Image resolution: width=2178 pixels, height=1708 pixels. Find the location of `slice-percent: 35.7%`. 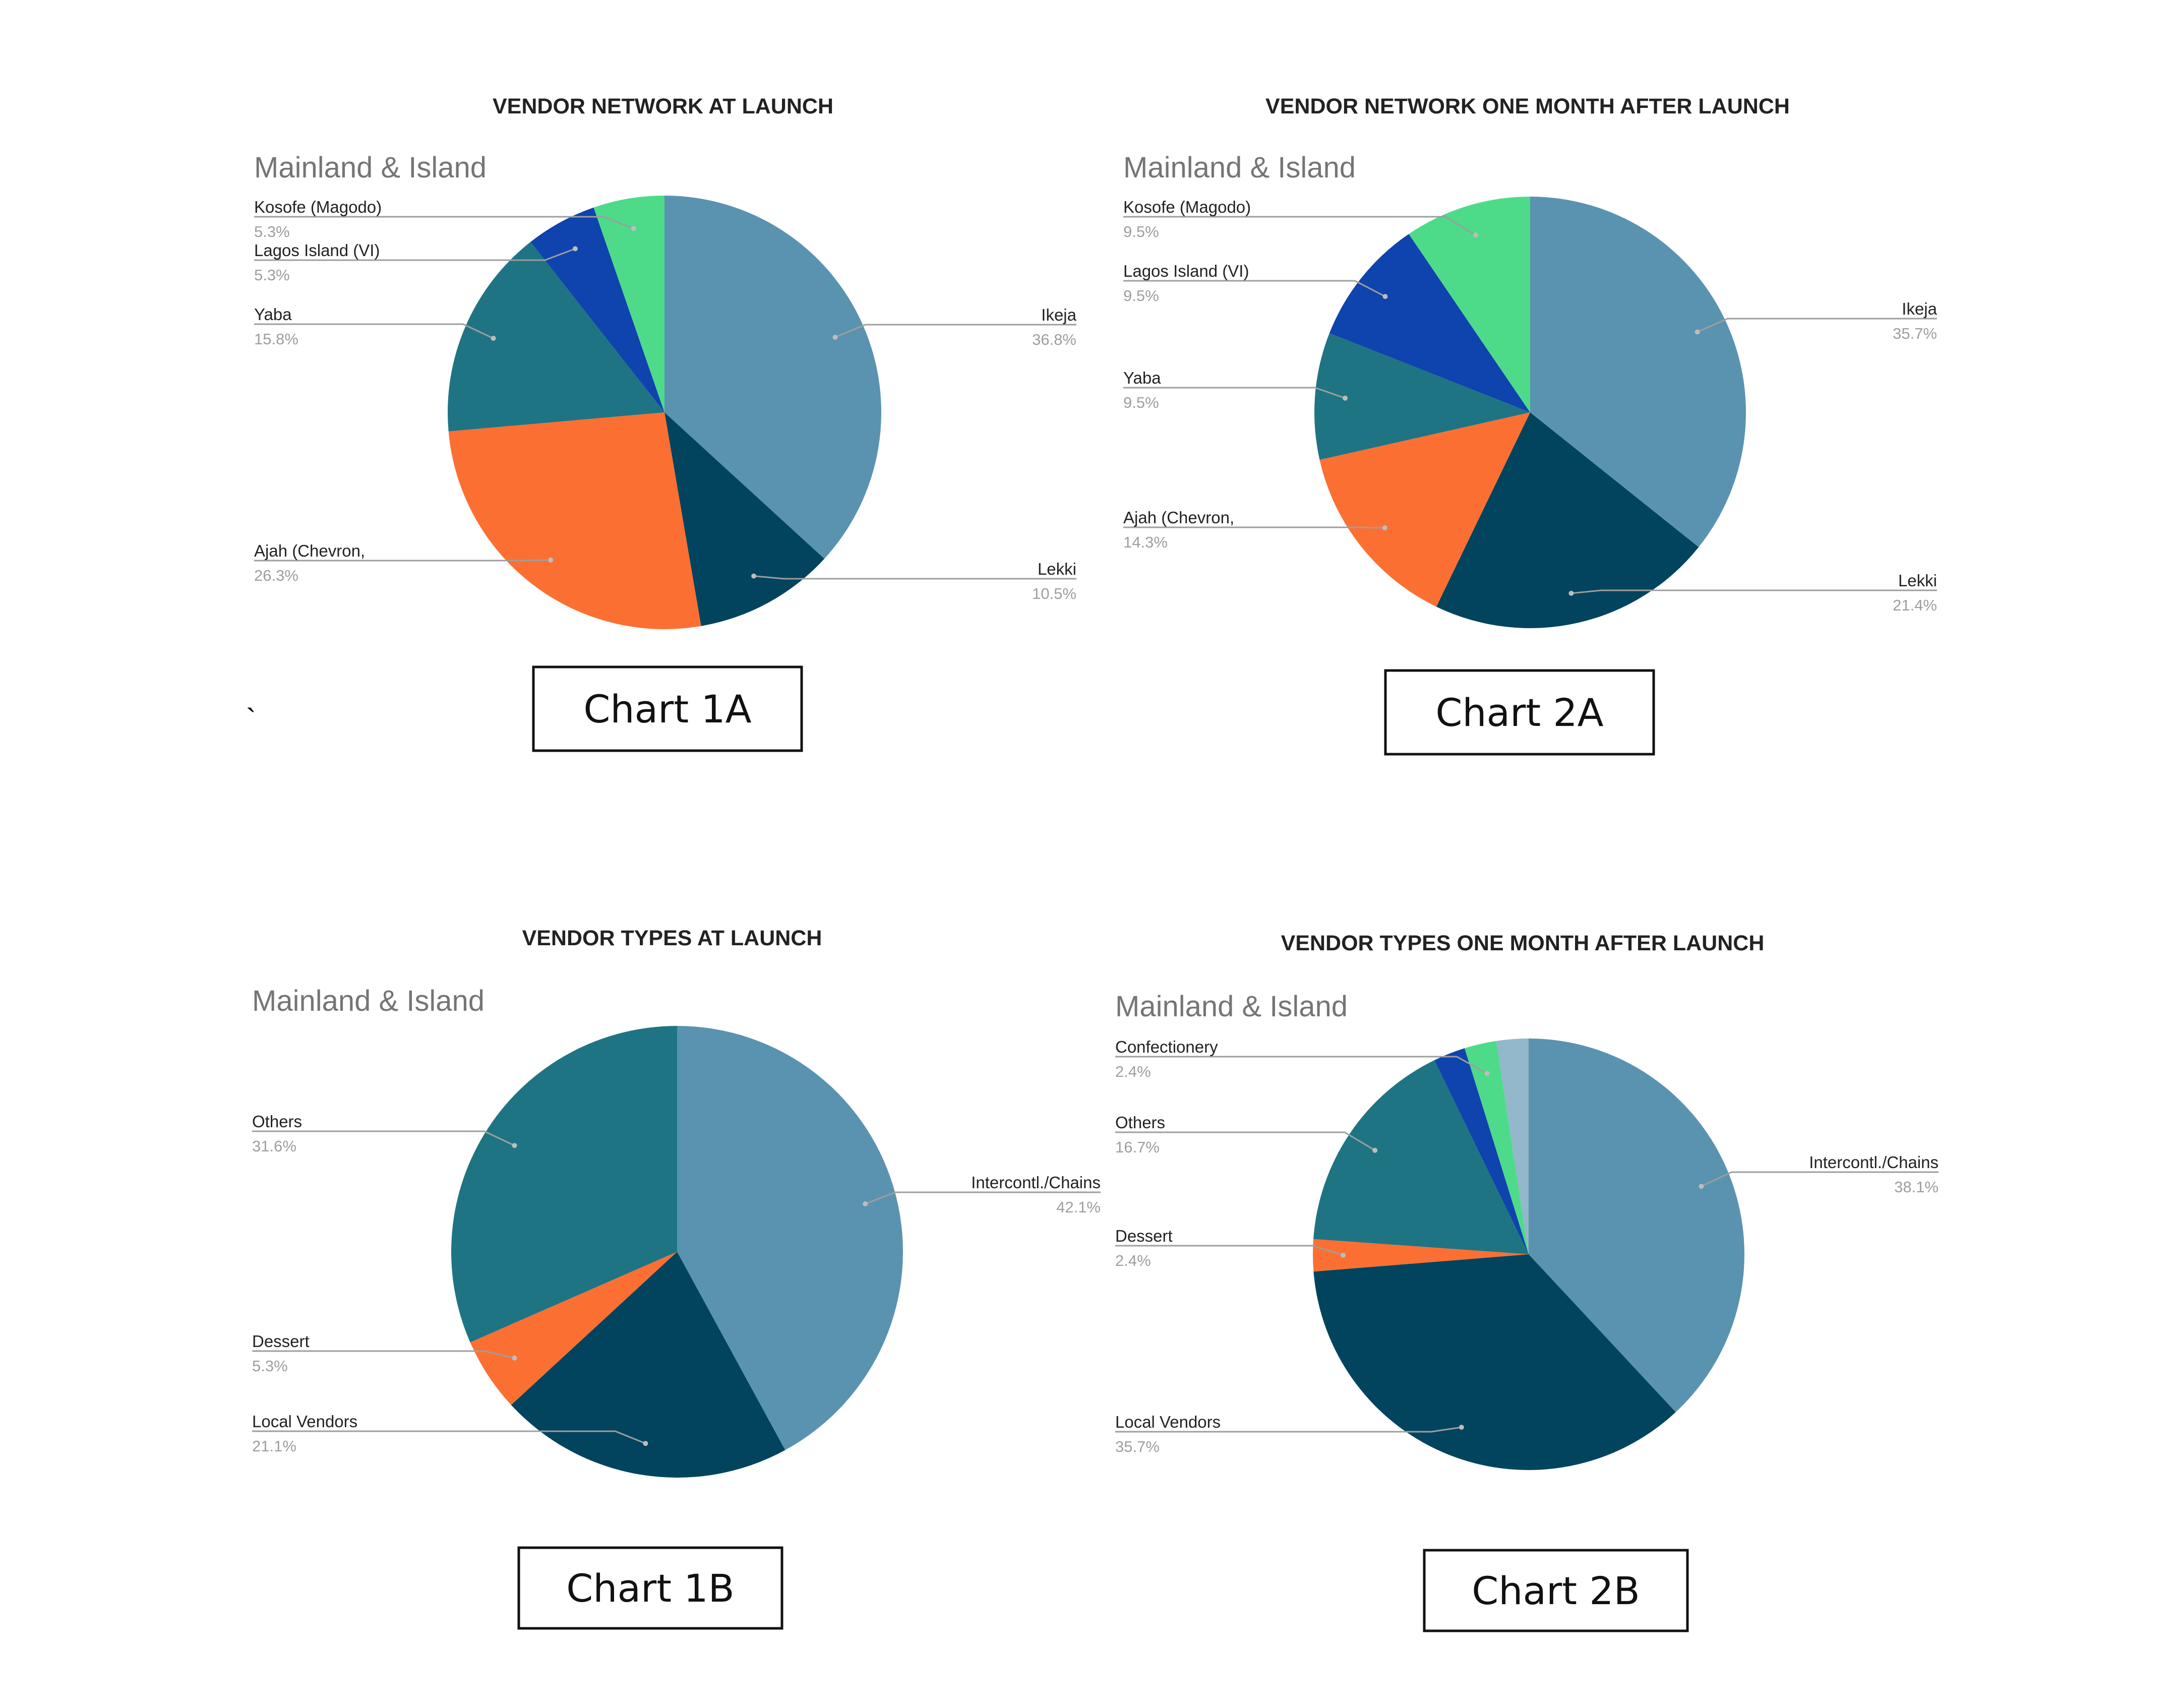

slice-percent: 35.7% is located at coordinates (1915, 333).